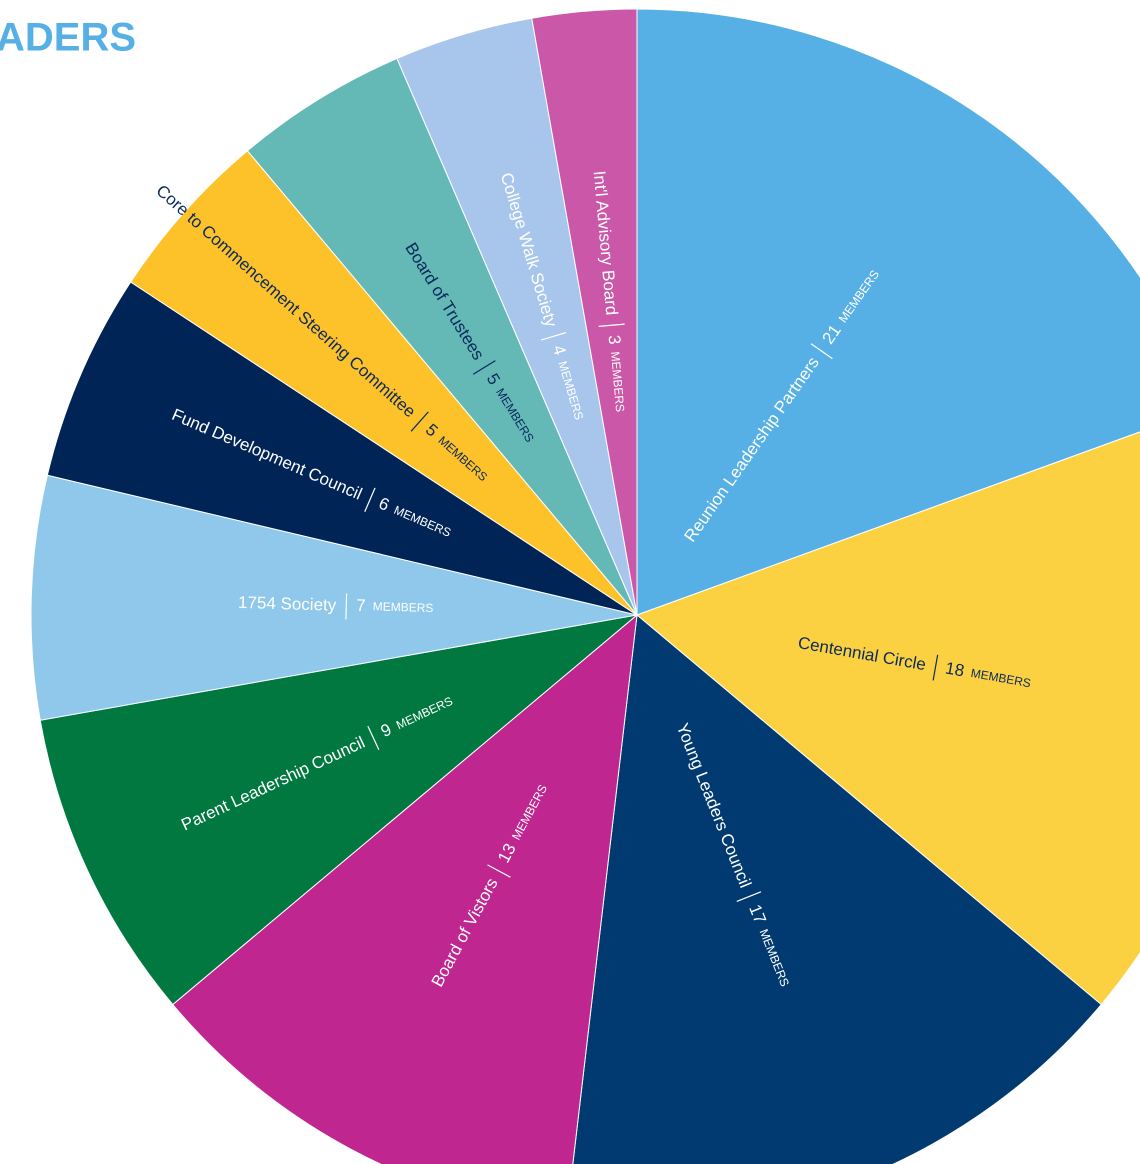 This screenshot has width=1140, height=1164. I want to click on slice-name: 1754 Society, so click(287, 604).